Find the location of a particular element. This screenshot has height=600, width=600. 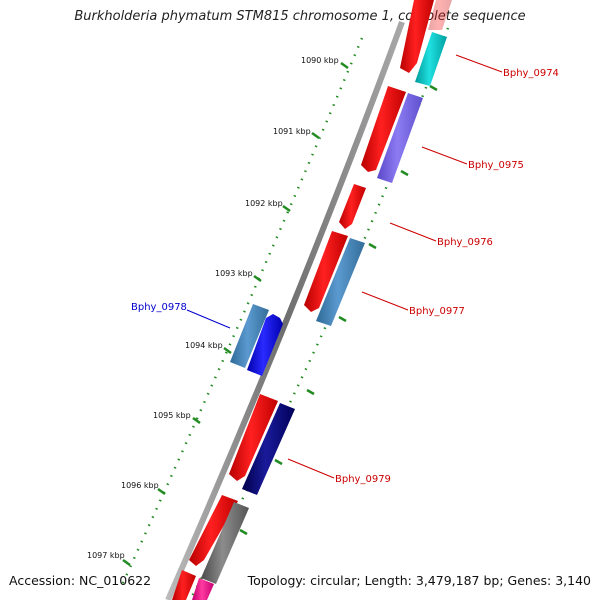

gene-label-bphy-0978: Bphy_0978 is located at coordinates (159, 307).